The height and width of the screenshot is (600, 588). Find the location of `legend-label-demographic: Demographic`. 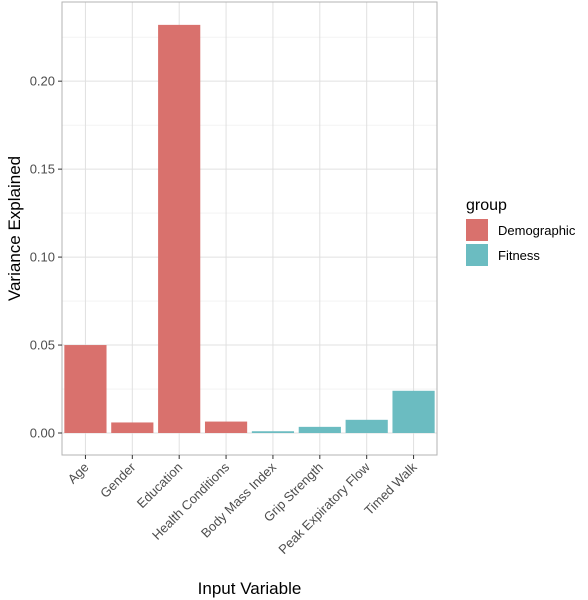

legend-label-demographic: Demographic is located at coordinates (537, 230).